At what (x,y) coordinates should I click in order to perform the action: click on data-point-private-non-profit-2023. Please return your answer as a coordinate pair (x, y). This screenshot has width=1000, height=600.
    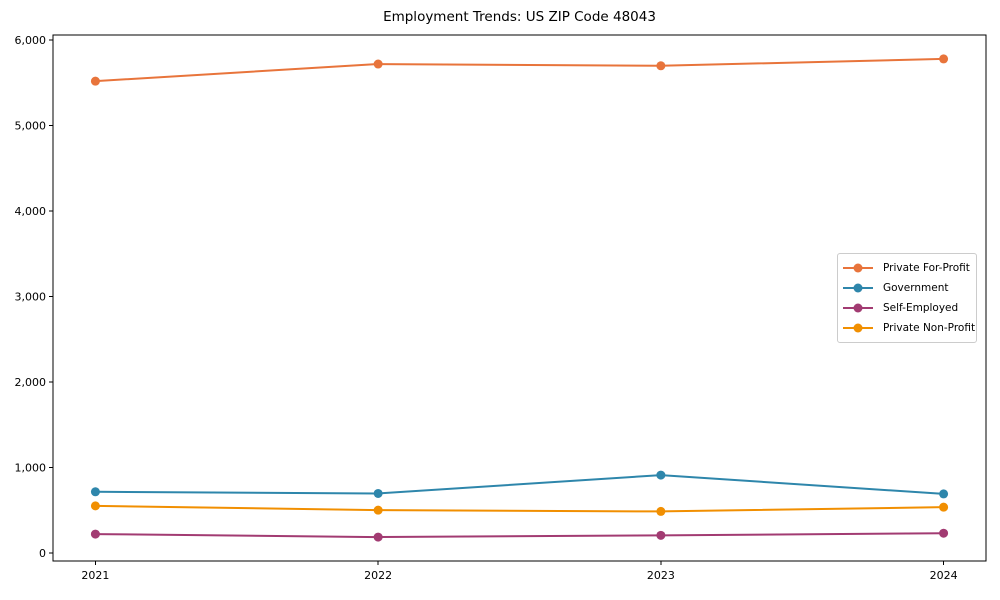
    Looking at the image, I should click on (661, 511).